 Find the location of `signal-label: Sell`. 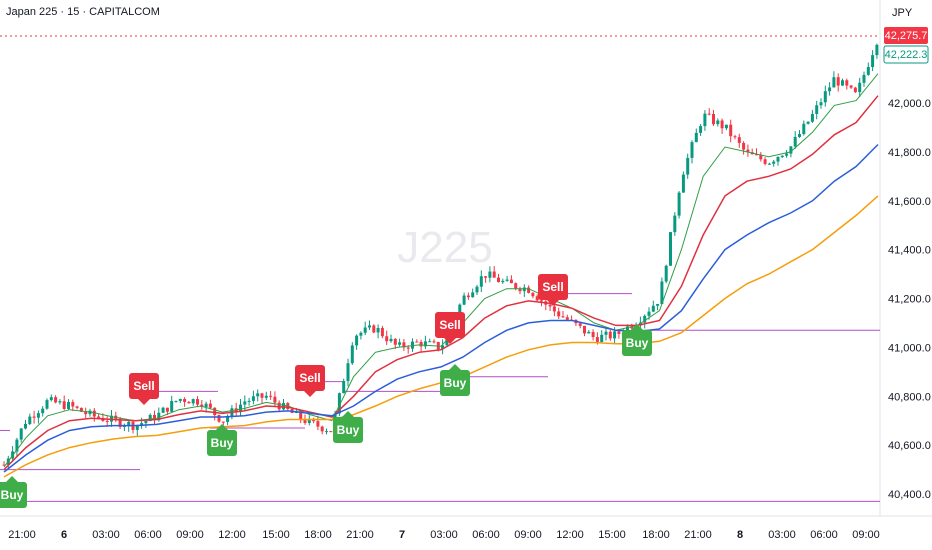

signal-label: Sell is located at coordinates (552, 287).